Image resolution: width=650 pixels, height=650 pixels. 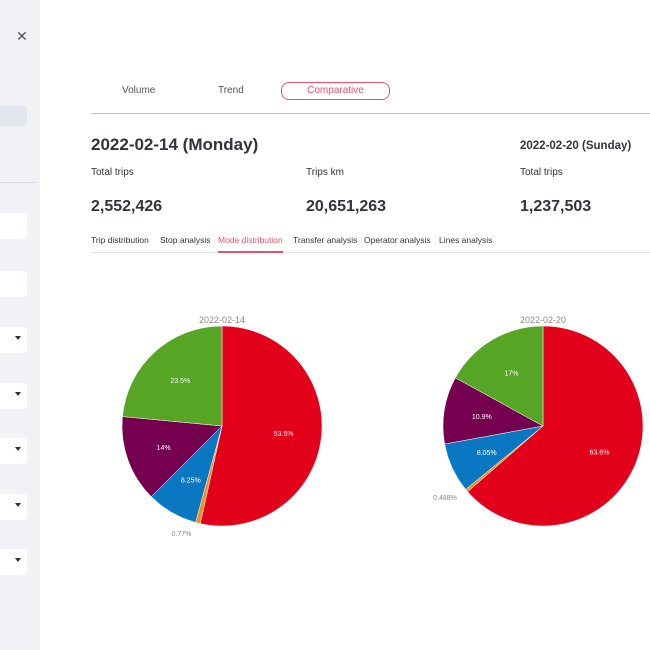 What do you see at coordinates (164, 448) in the screenshot?
I see `slice-label: 14%` at bounding box center [164, 448].